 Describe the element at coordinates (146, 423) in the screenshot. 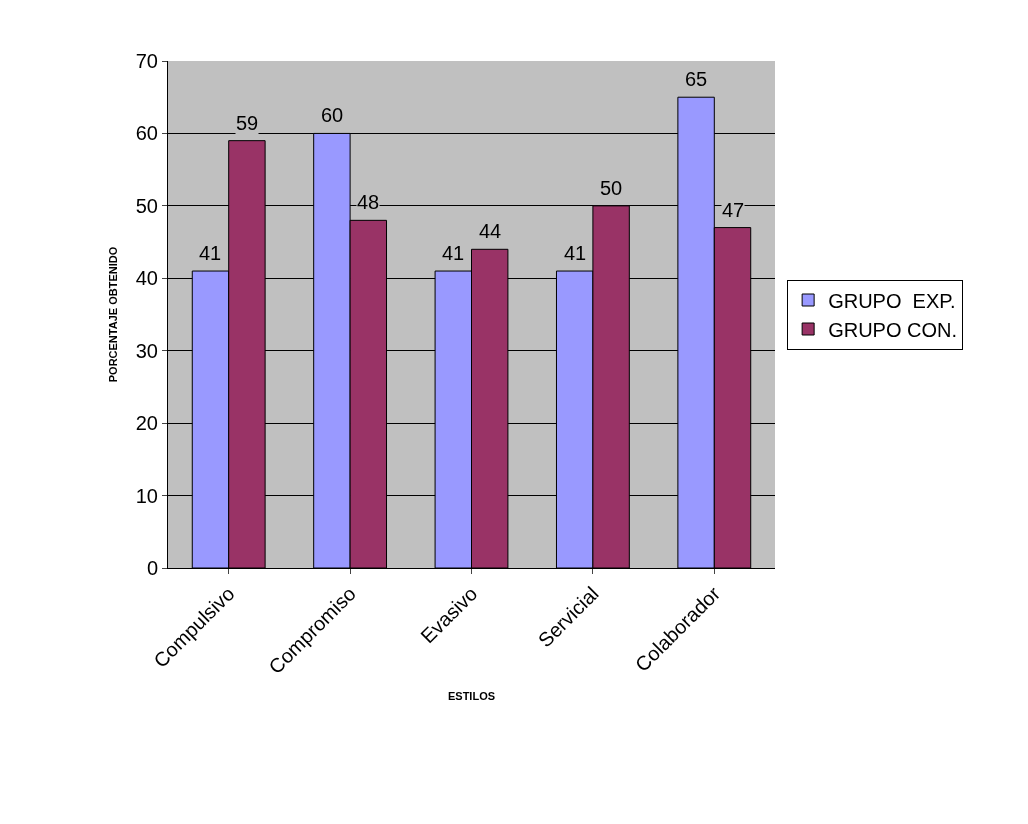

I see `y-tick-label: 20` at that location.